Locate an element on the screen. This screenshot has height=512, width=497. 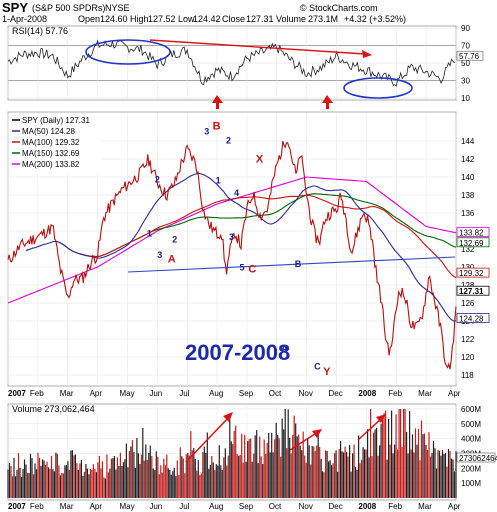
price-tick-label: 122 is located at coordinates (468, 339).